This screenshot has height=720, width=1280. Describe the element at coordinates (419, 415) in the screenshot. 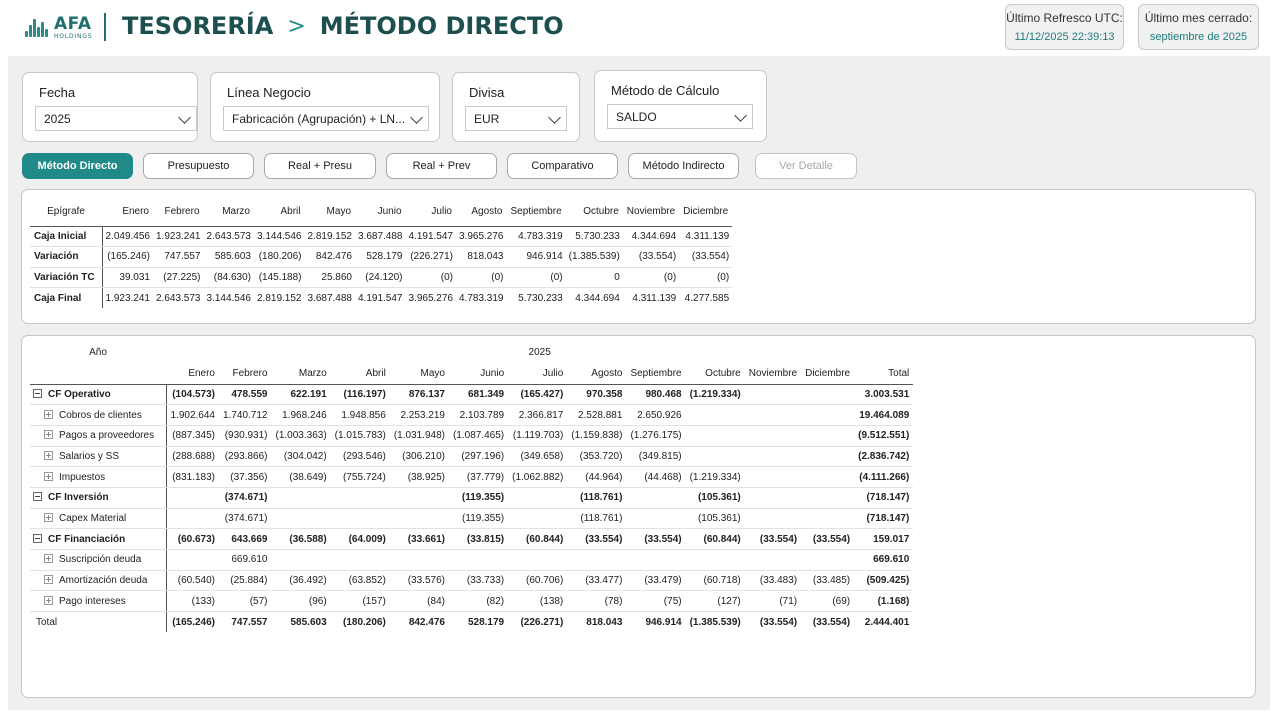

I see `table-cell: 2.253.219` at that location.